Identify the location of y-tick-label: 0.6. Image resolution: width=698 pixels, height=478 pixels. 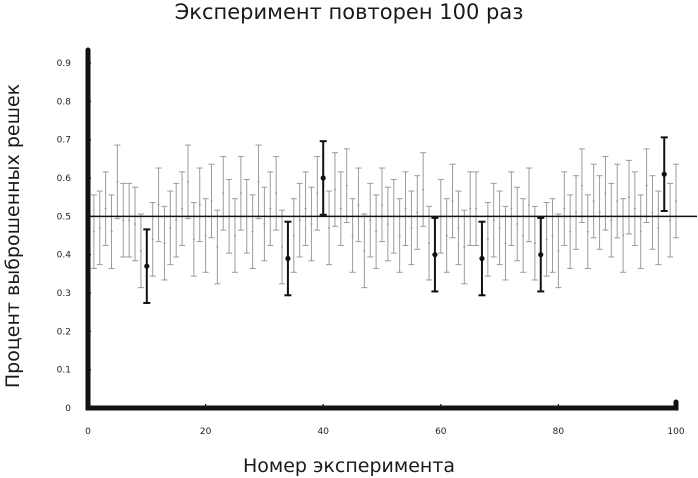
(64, 179).